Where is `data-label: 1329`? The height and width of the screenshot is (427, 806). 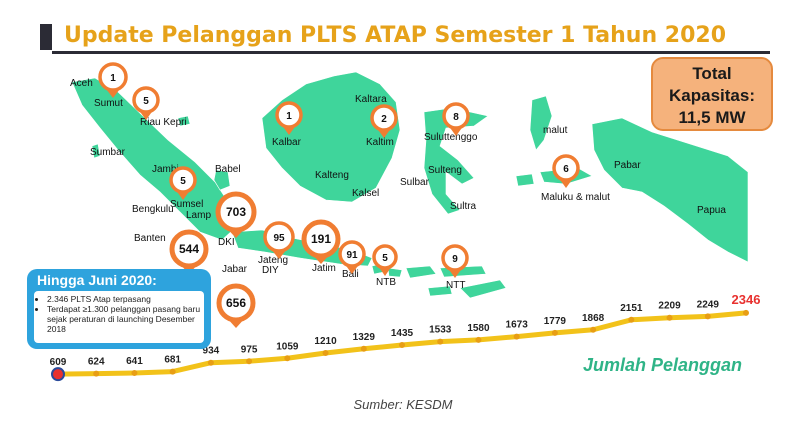
data-label: 1329 is located at coordinates (364, 337).